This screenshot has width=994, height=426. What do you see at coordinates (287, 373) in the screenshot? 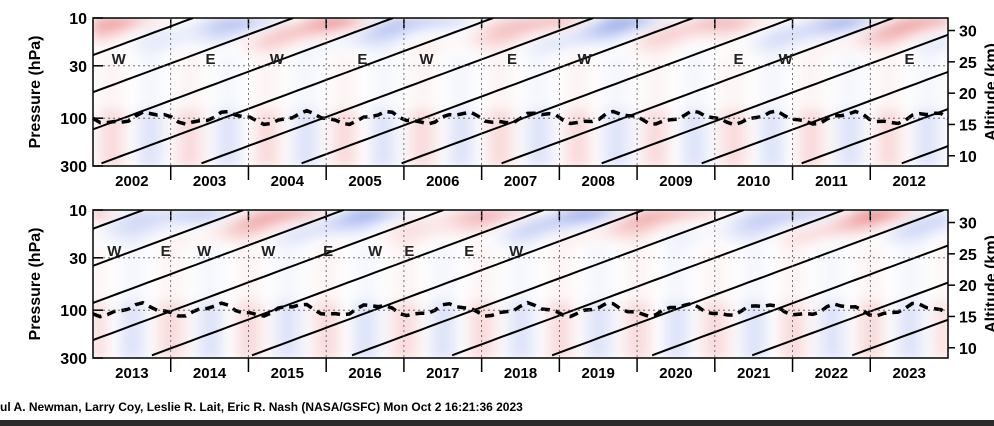
I see `year-label: 2015` at bounding box center [287, 373].